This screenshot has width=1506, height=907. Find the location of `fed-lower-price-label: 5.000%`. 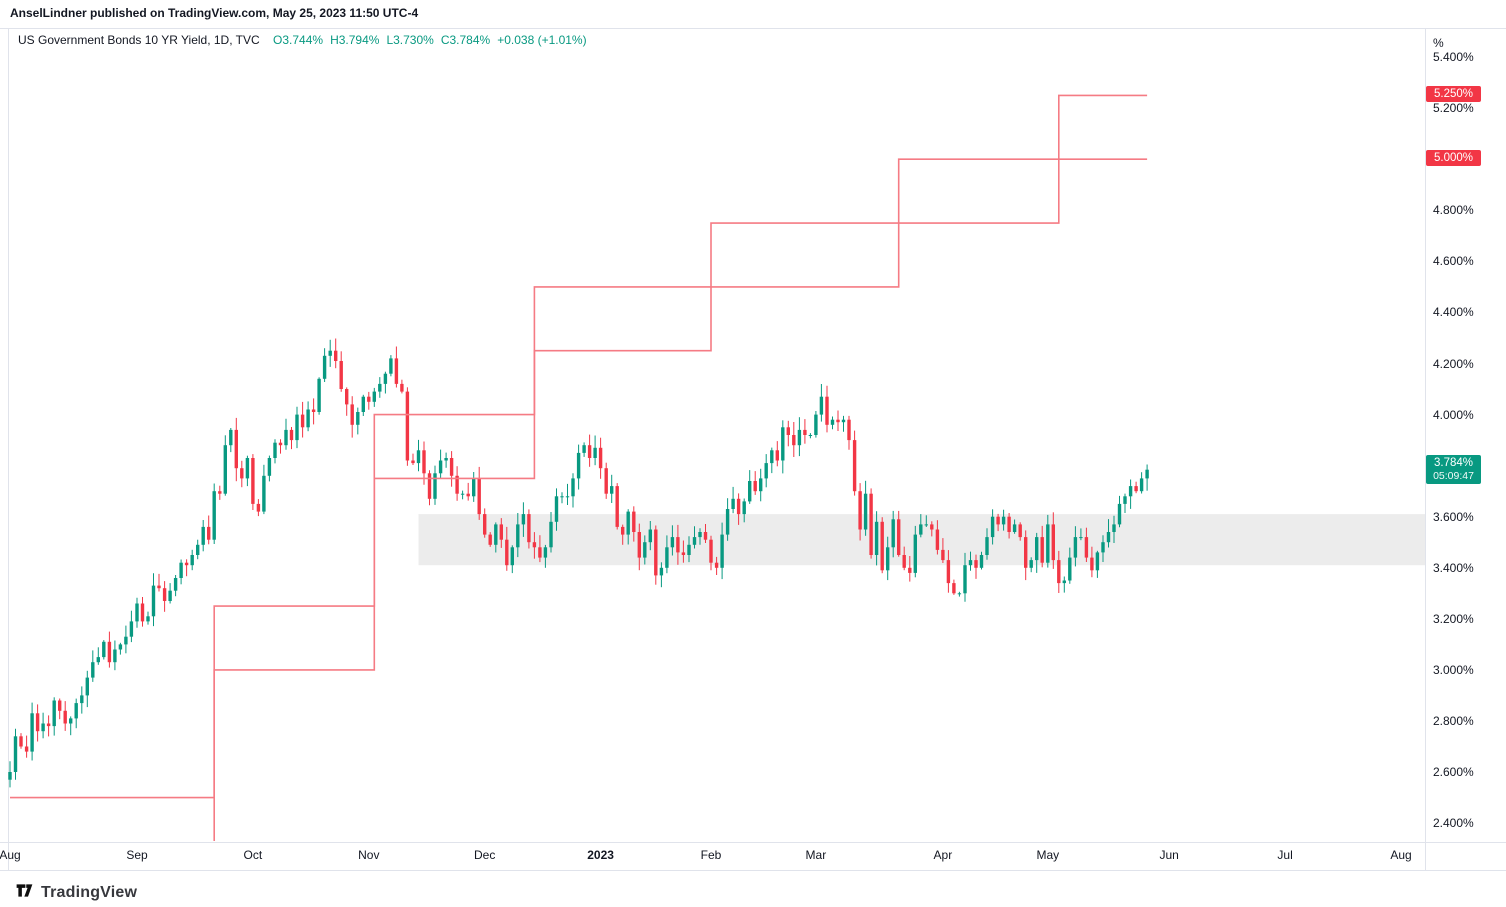

fed-lower-price-label: 5.000% is located at coordinates (1453, 158).